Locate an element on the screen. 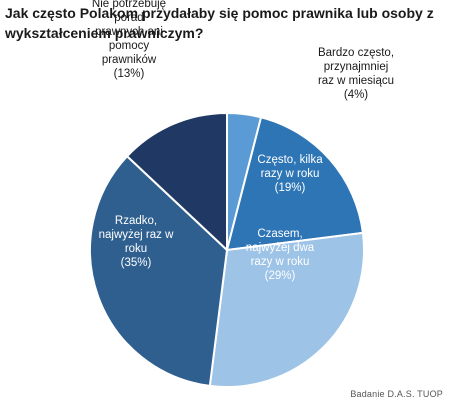  slice-label-line: pomocy is located at coordinates (129, 46).